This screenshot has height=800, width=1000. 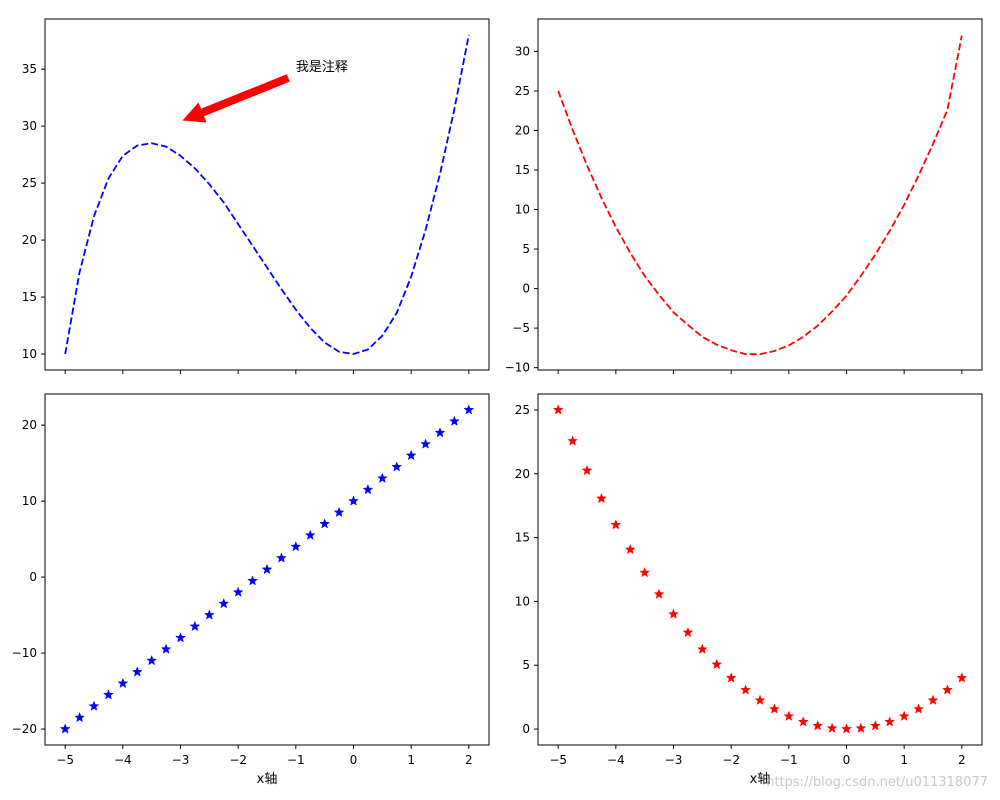 I want to click on annotation-arrow, so click(x=236, y=98).